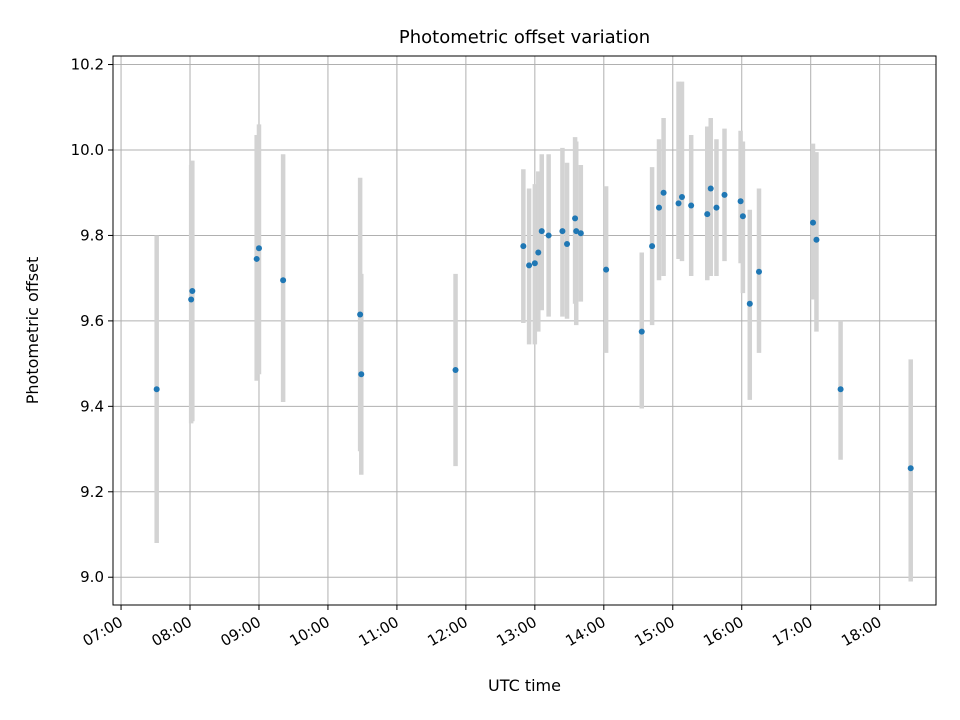 The image size is (960, 720). I want to click on y-tick-label: 9.6, so click(92, 321).